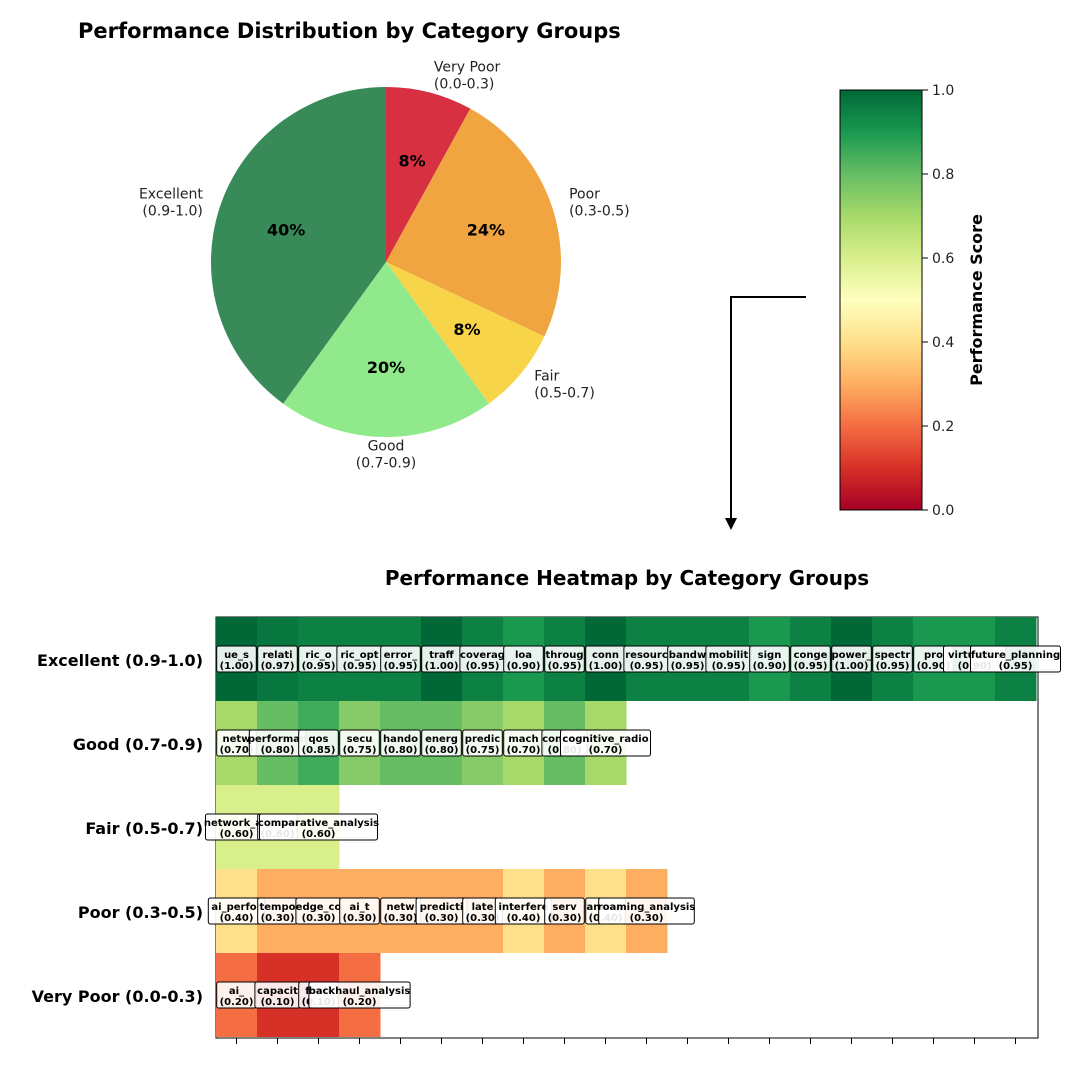 The image size is (1078, 1070). What do you see at coordinates (564, 911) in the screenshot?
I see `heatmap-annotation-serv: serv(0.30)` at bounding box center [564, 911].